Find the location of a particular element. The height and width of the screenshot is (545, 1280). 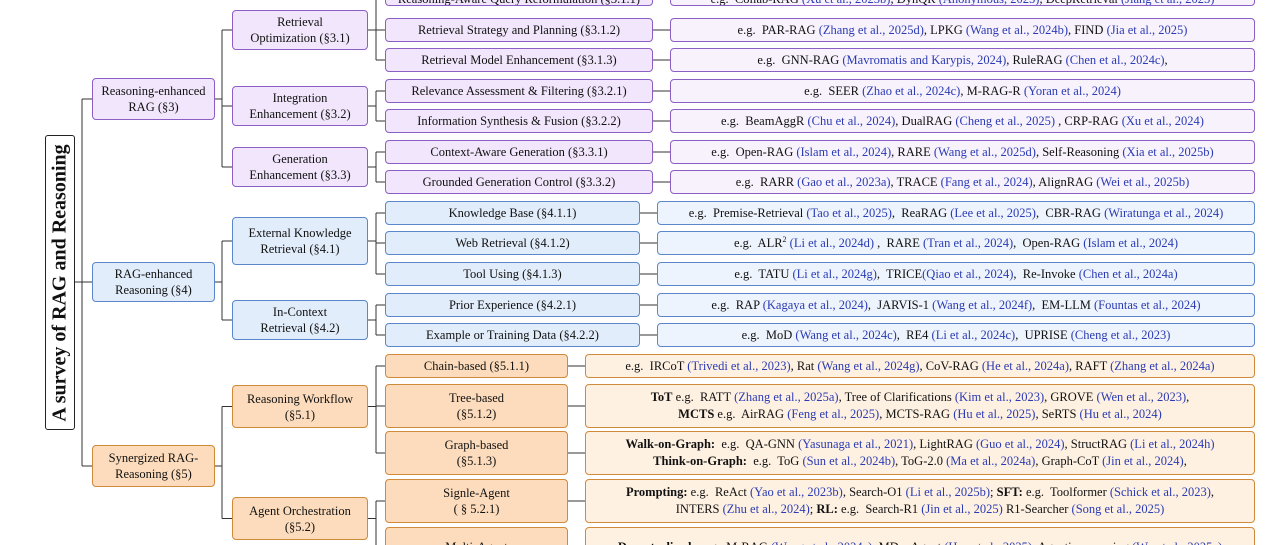

example-bold: Prompting: is located at coordinates (656, 492).